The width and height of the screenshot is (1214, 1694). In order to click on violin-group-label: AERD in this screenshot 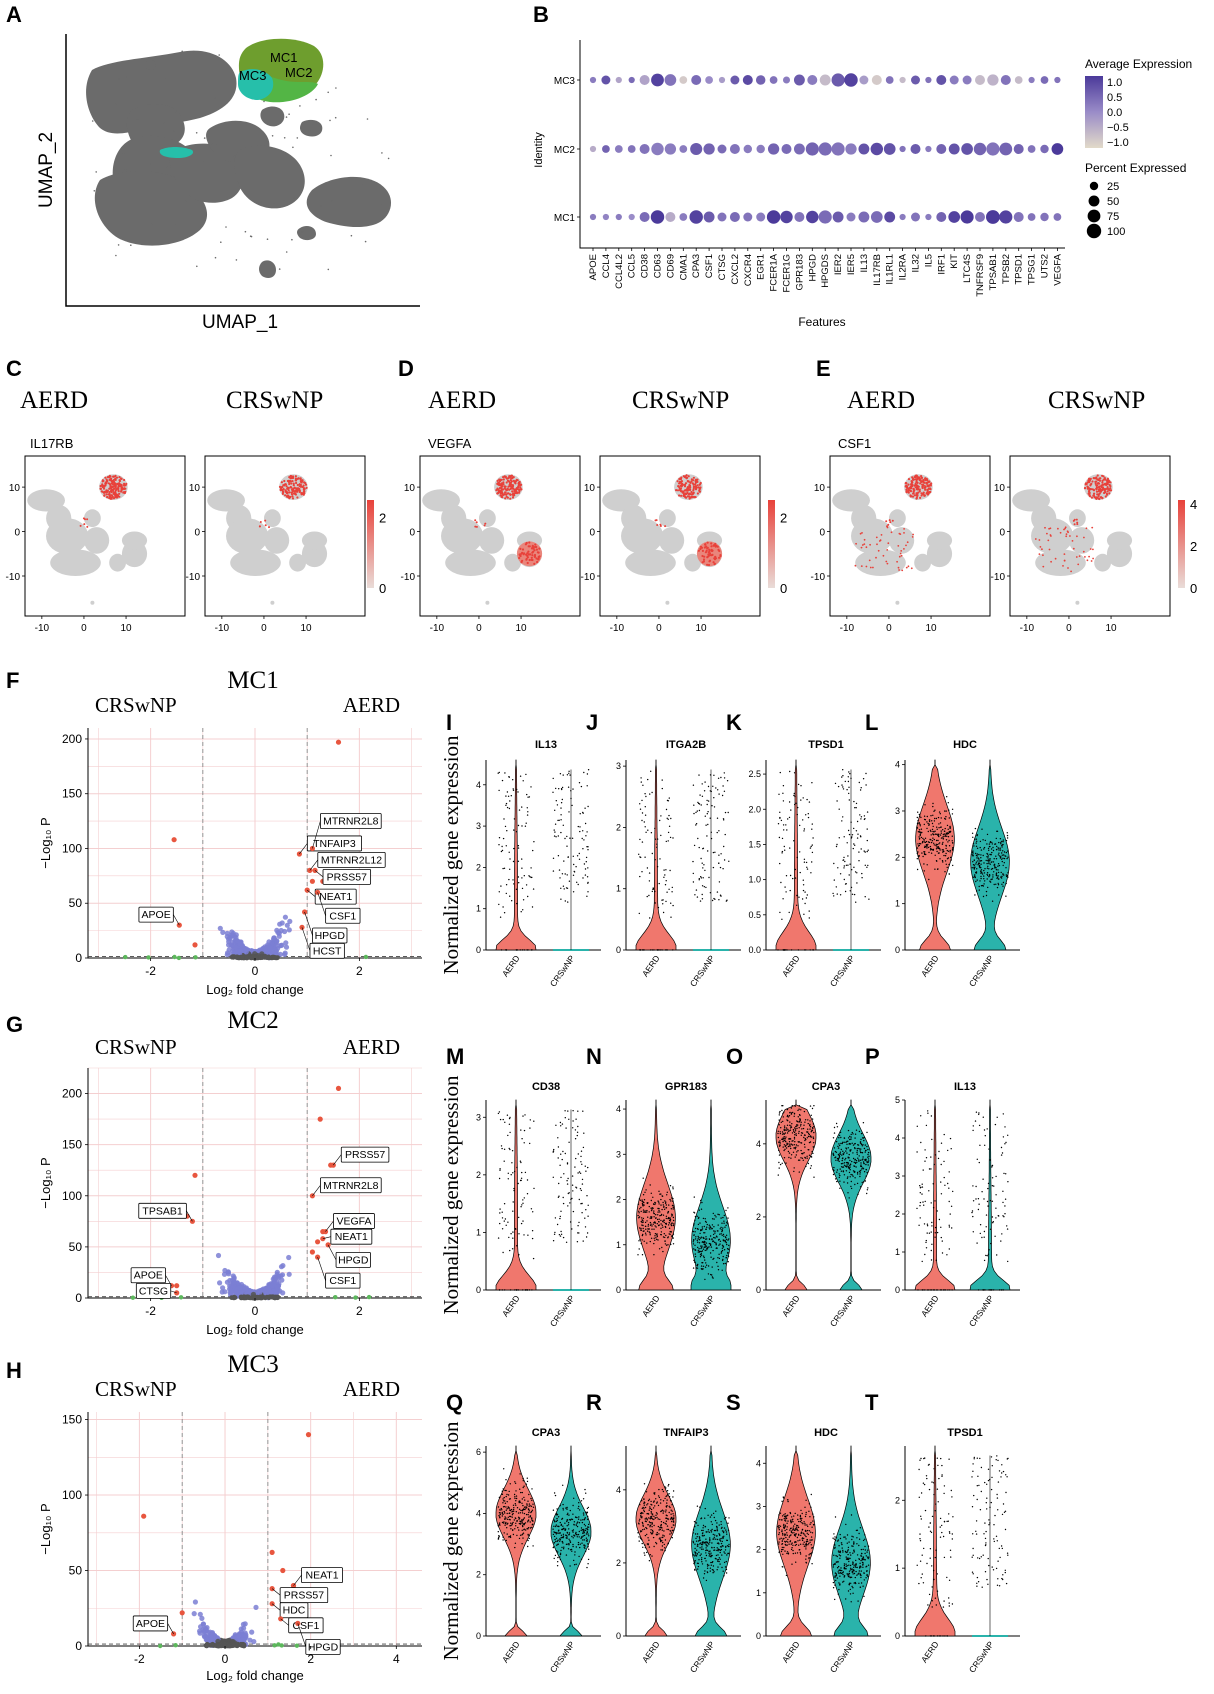, I will do `click(930, 965)`.